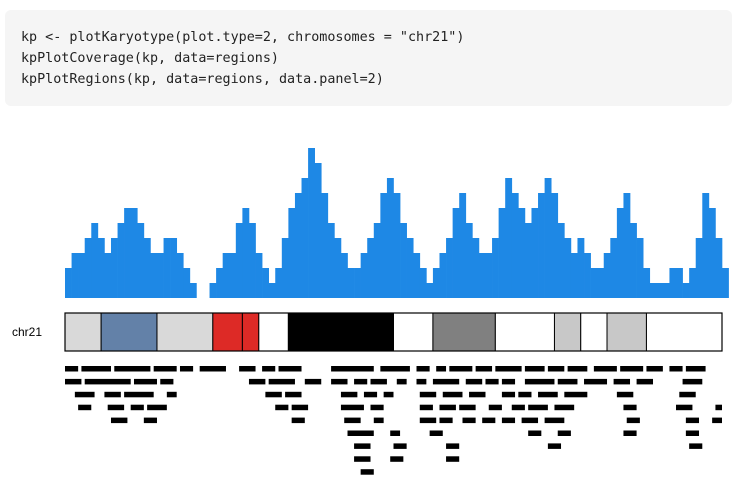 The height and width of the screenshot is (504, 739). I want to click on chromosome-ideogram, so click(393, 332).